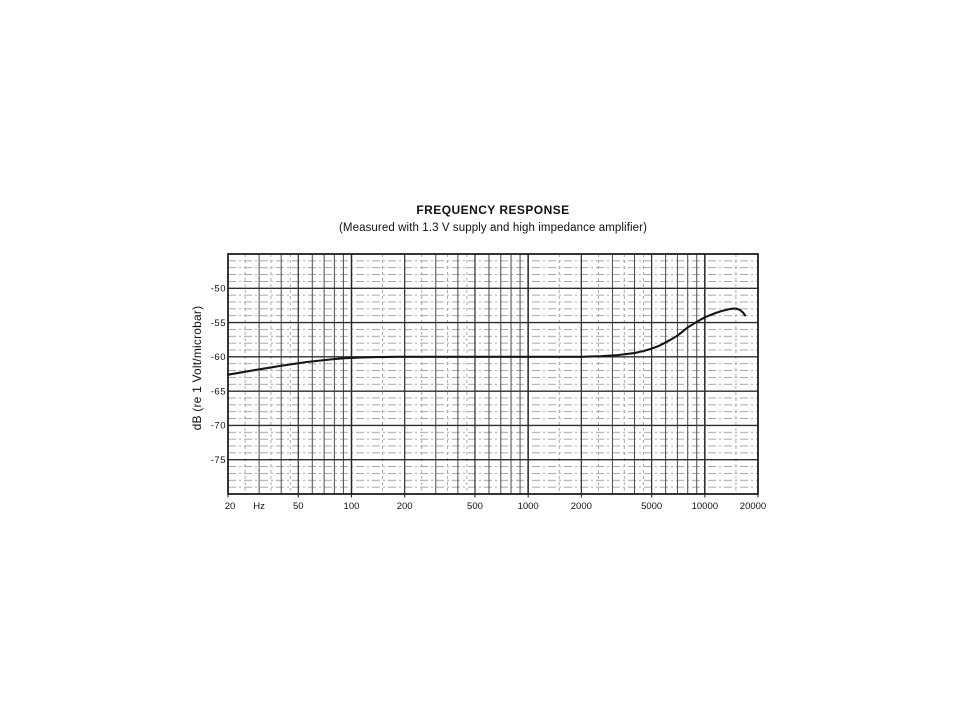 The image size is (960, 720). I want to click on y-tick-label: -65, so click(218, 391).